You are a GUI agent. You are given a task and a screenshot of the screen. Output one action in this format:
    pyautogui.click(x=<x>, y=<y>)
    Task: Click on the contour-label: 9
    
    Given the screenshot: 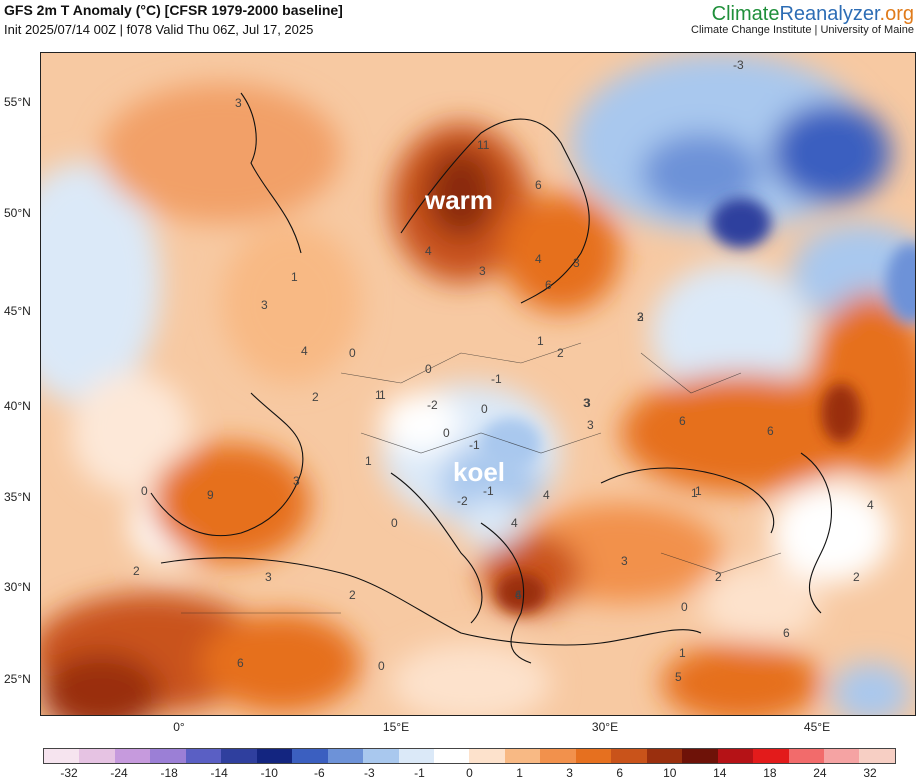 What is the action you would take?
    pyautogui.click(x=210, y=495)
    